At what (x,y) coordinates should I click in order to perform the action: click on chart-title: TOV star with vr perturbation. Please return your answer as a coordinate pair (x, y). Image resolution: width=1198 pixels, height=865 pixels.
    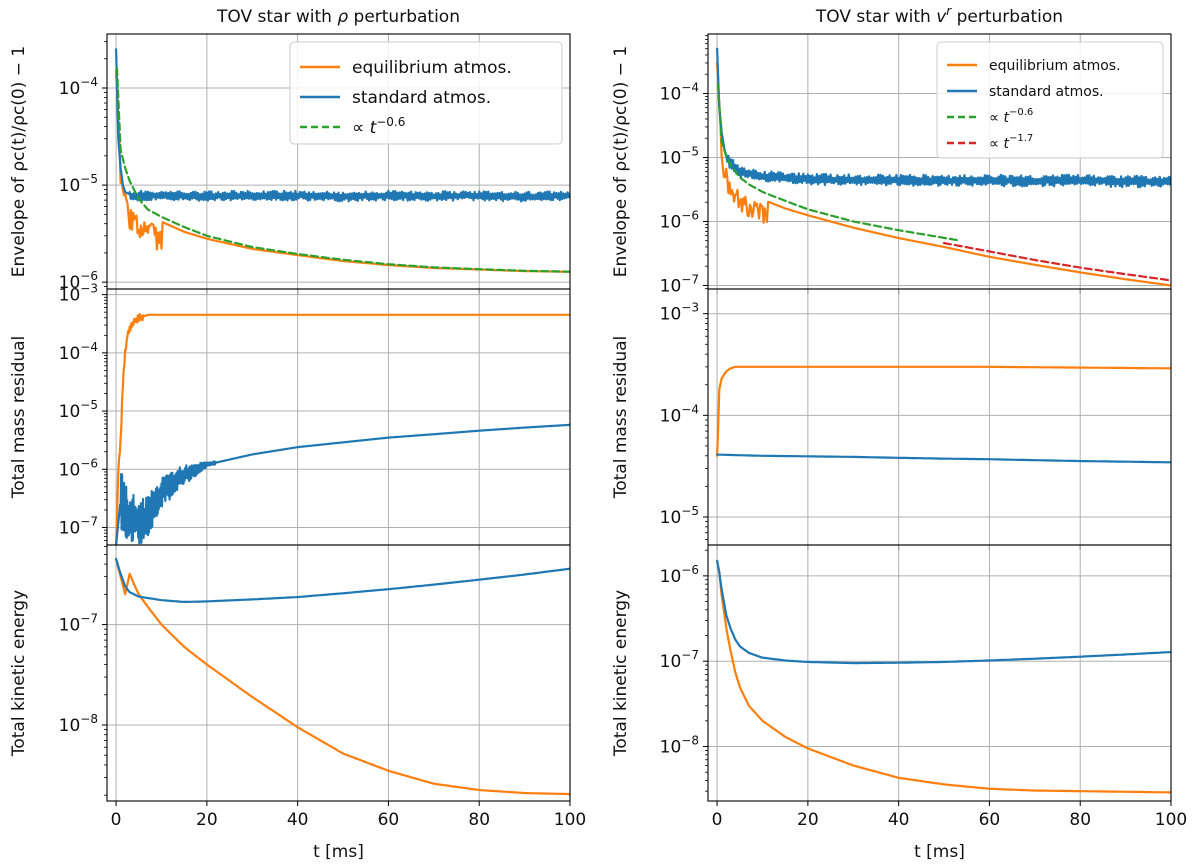
    Looking at the image, I should click on (939, 15).